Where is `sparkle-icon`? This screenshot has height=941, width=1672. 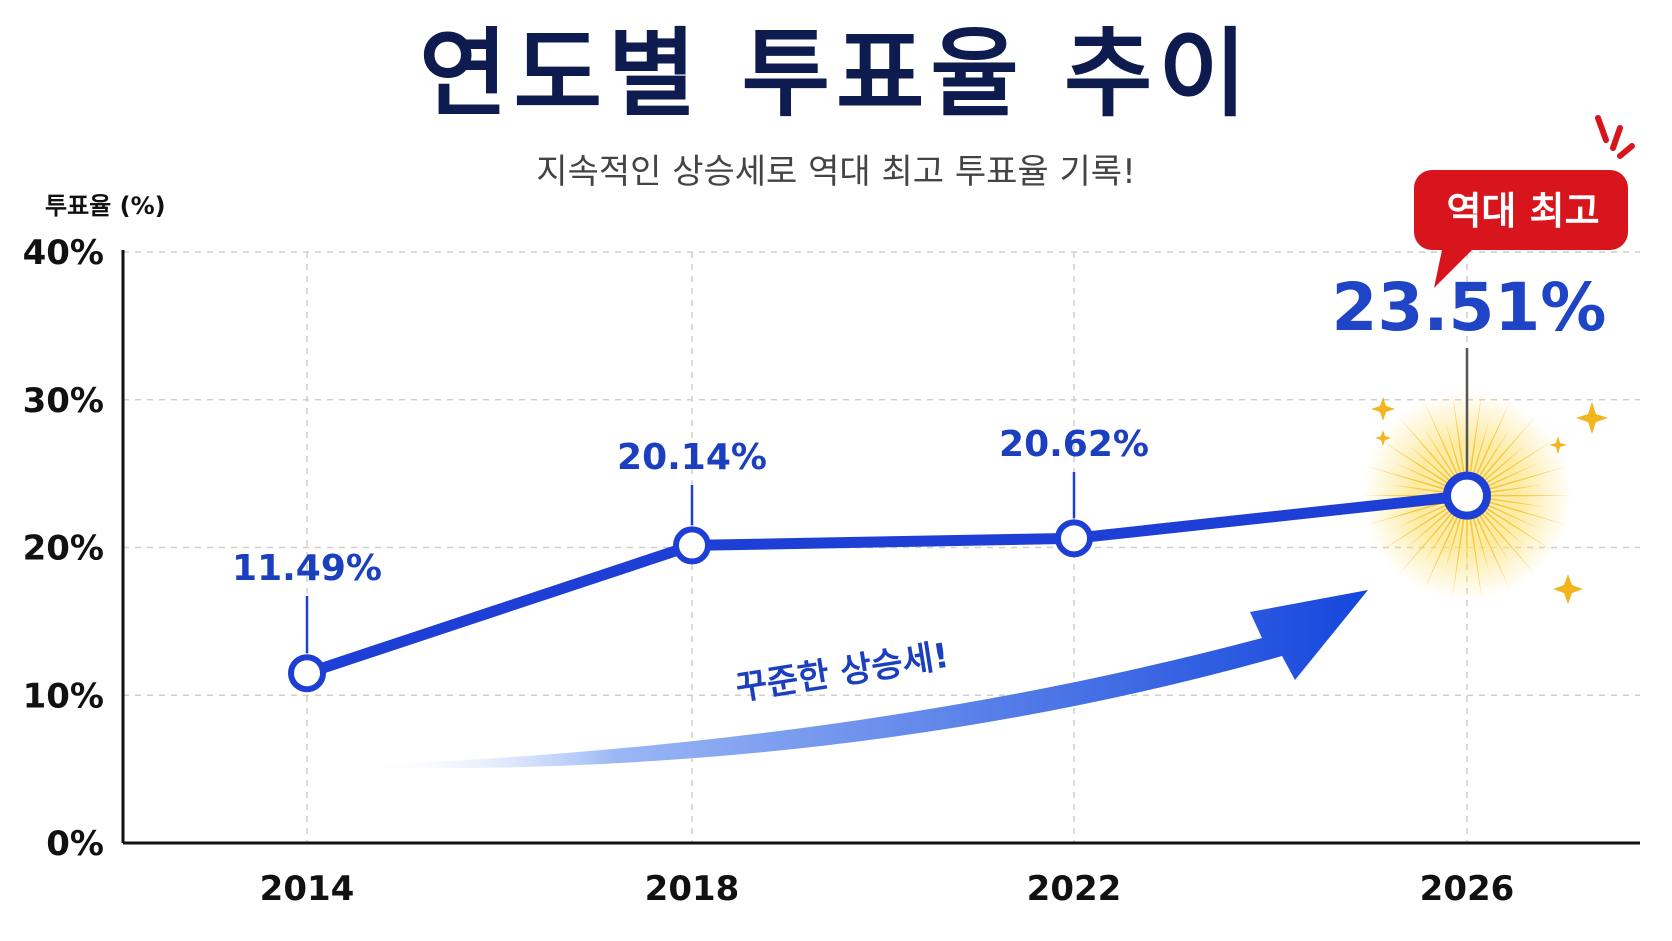
sparkle-icon is located at coordinates (1489, 500).